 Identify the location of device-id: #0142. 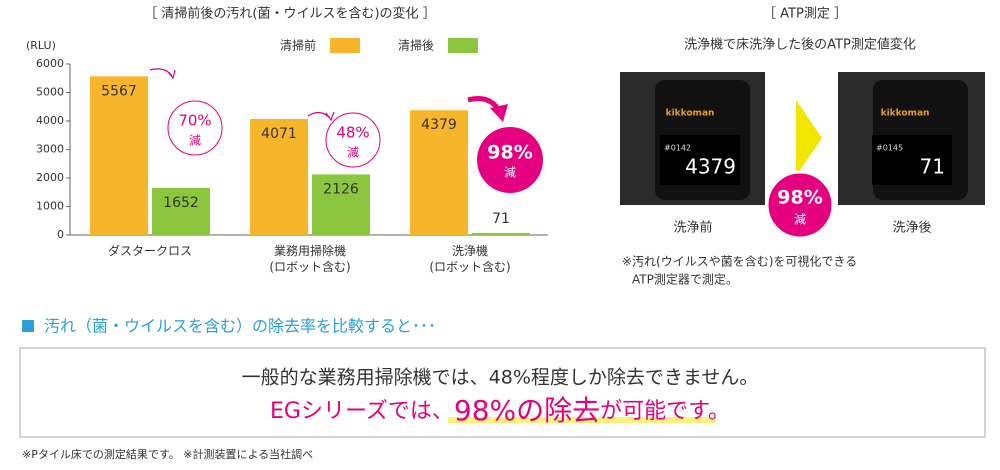
(677, 148).